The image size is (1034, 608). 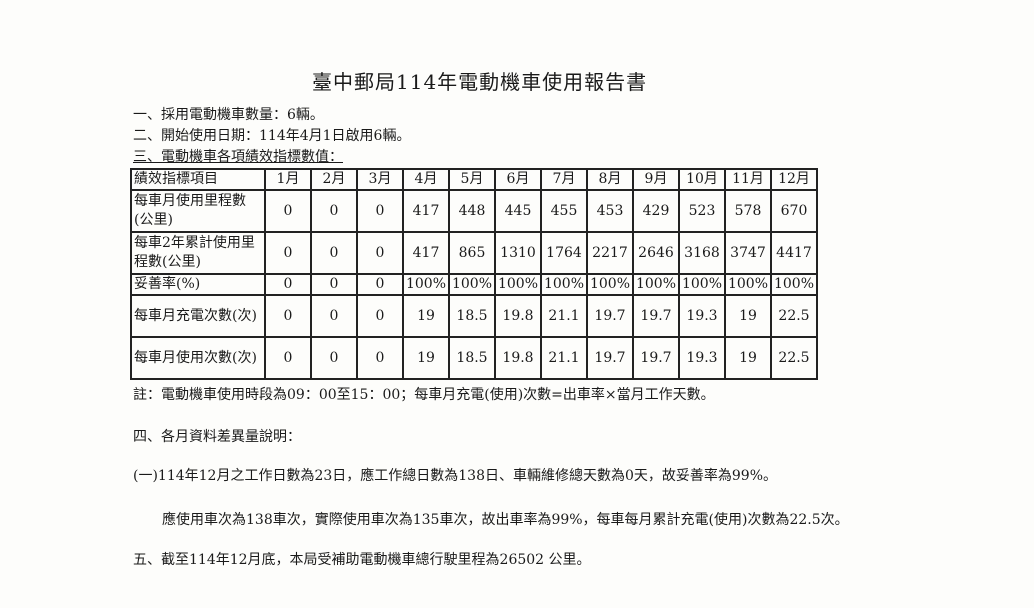 What do you see at coordinates (288, 179) in the screenshot?
I see `header-month: 1月` at bounding box center [288, 179].